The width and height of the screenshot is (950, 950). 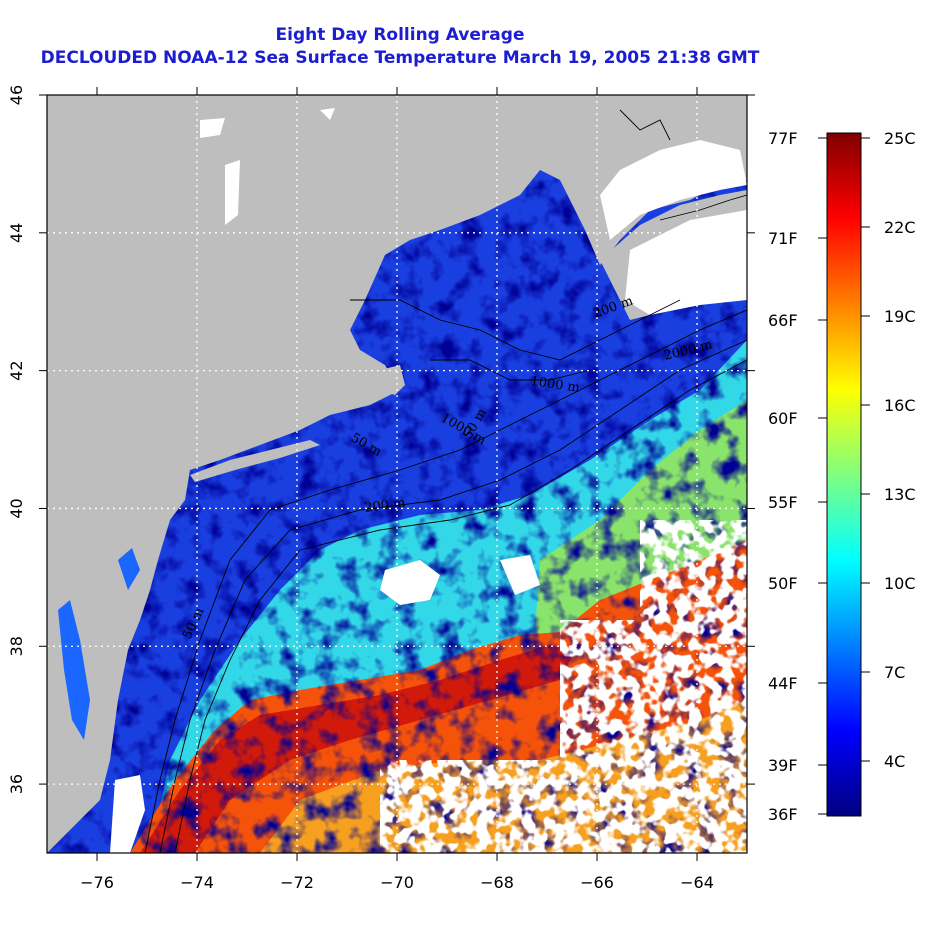 What do you see at coordinates (783, 583) in the screenshot?
I see `fahrenheit-label: 50F` at bounding box center [783, 583].